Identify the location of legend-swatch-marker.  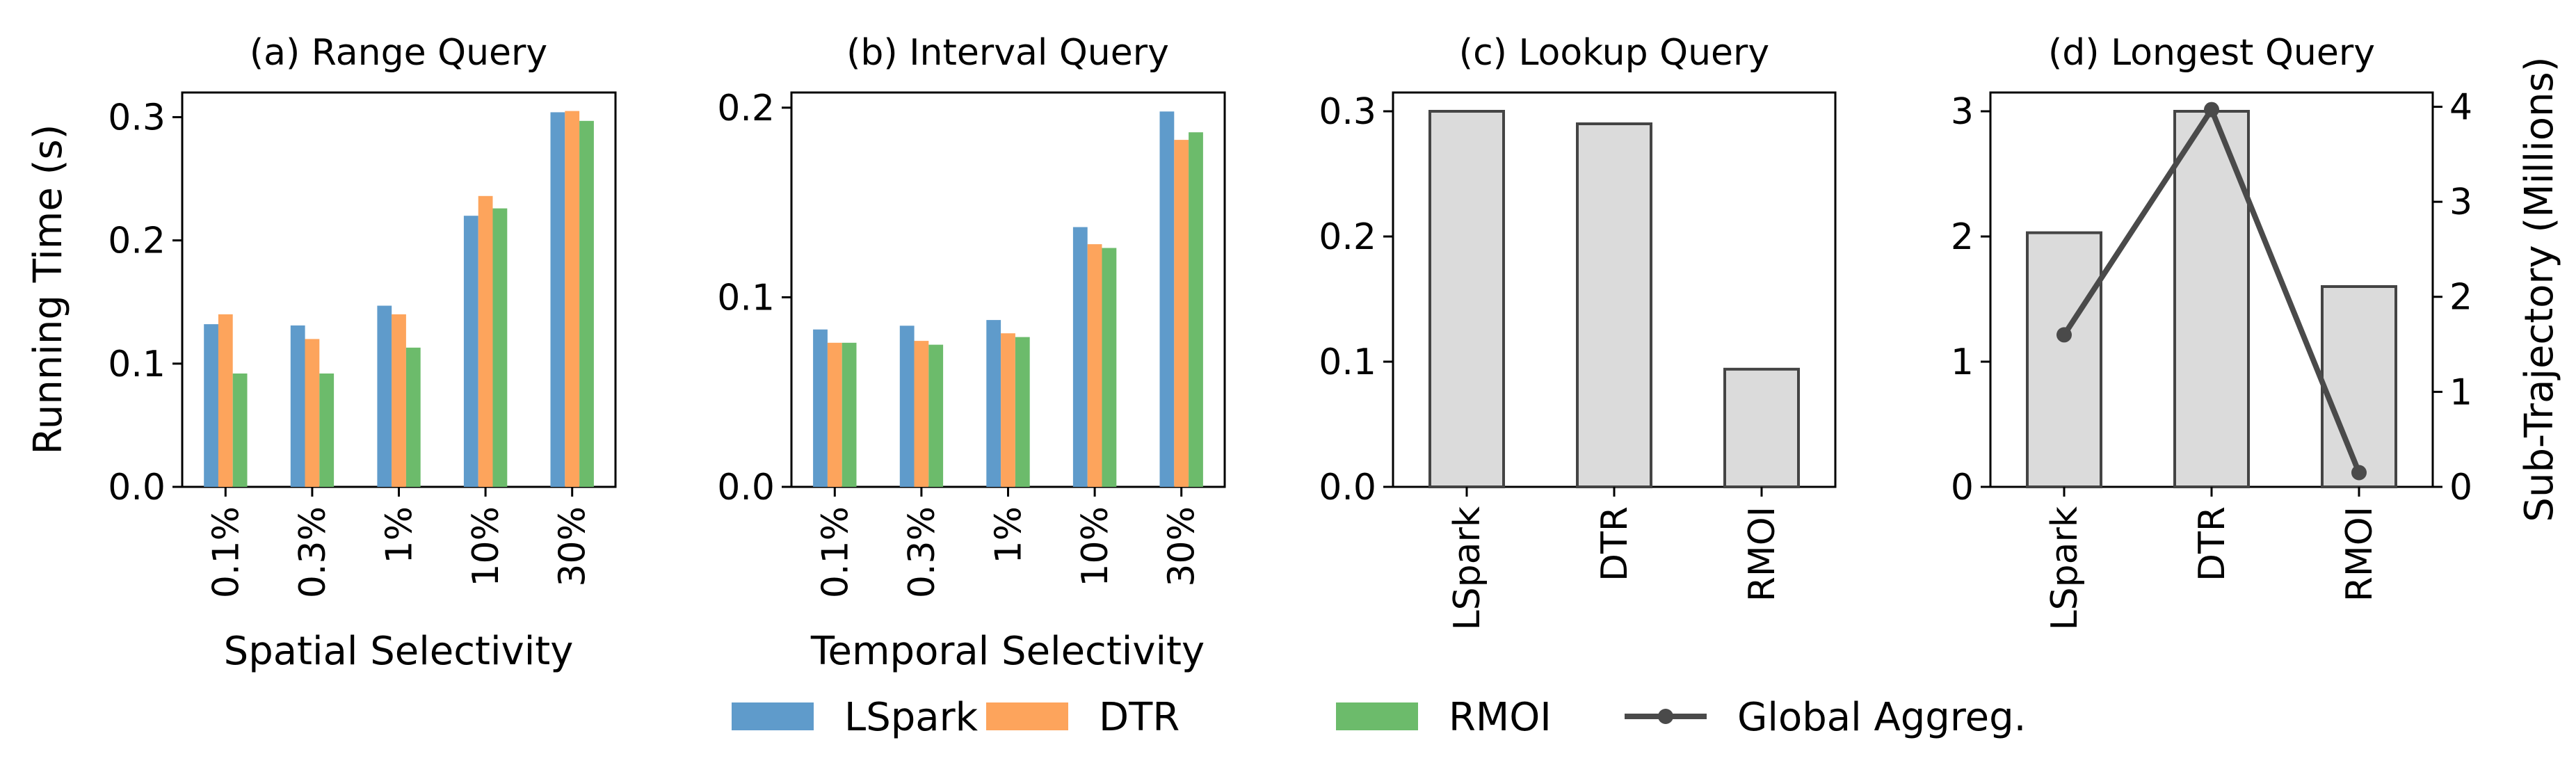
(1666, 716).